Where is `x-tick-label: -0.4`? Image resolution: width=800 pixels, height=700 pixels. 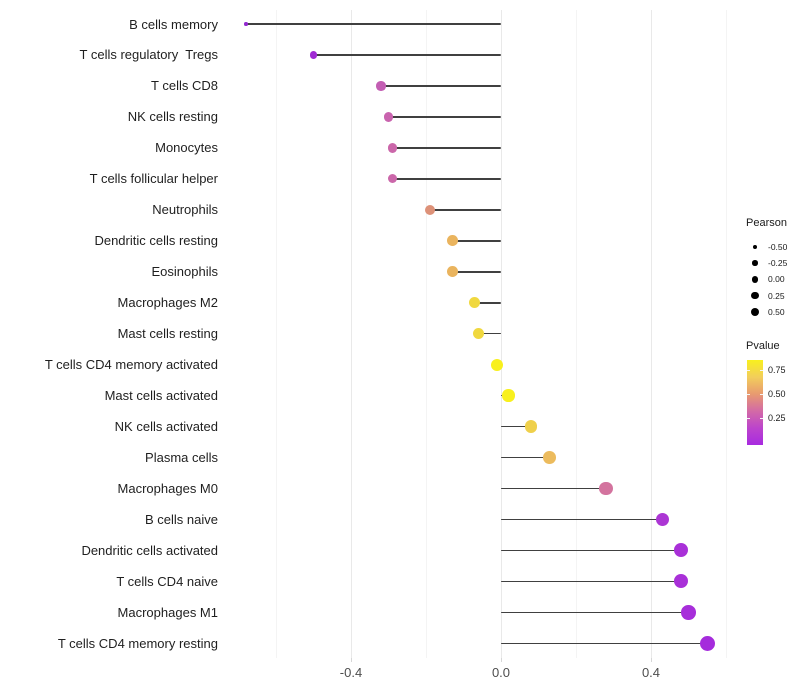
x-tick-label: -0.4 is located at coordinates (351, 672).